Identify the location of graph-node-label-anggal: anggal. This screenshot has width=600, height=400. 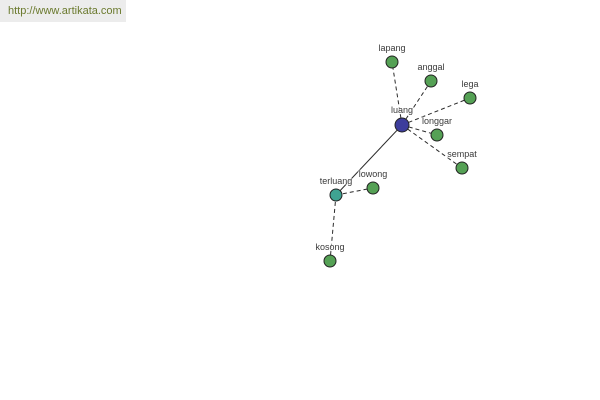
(431, 67).